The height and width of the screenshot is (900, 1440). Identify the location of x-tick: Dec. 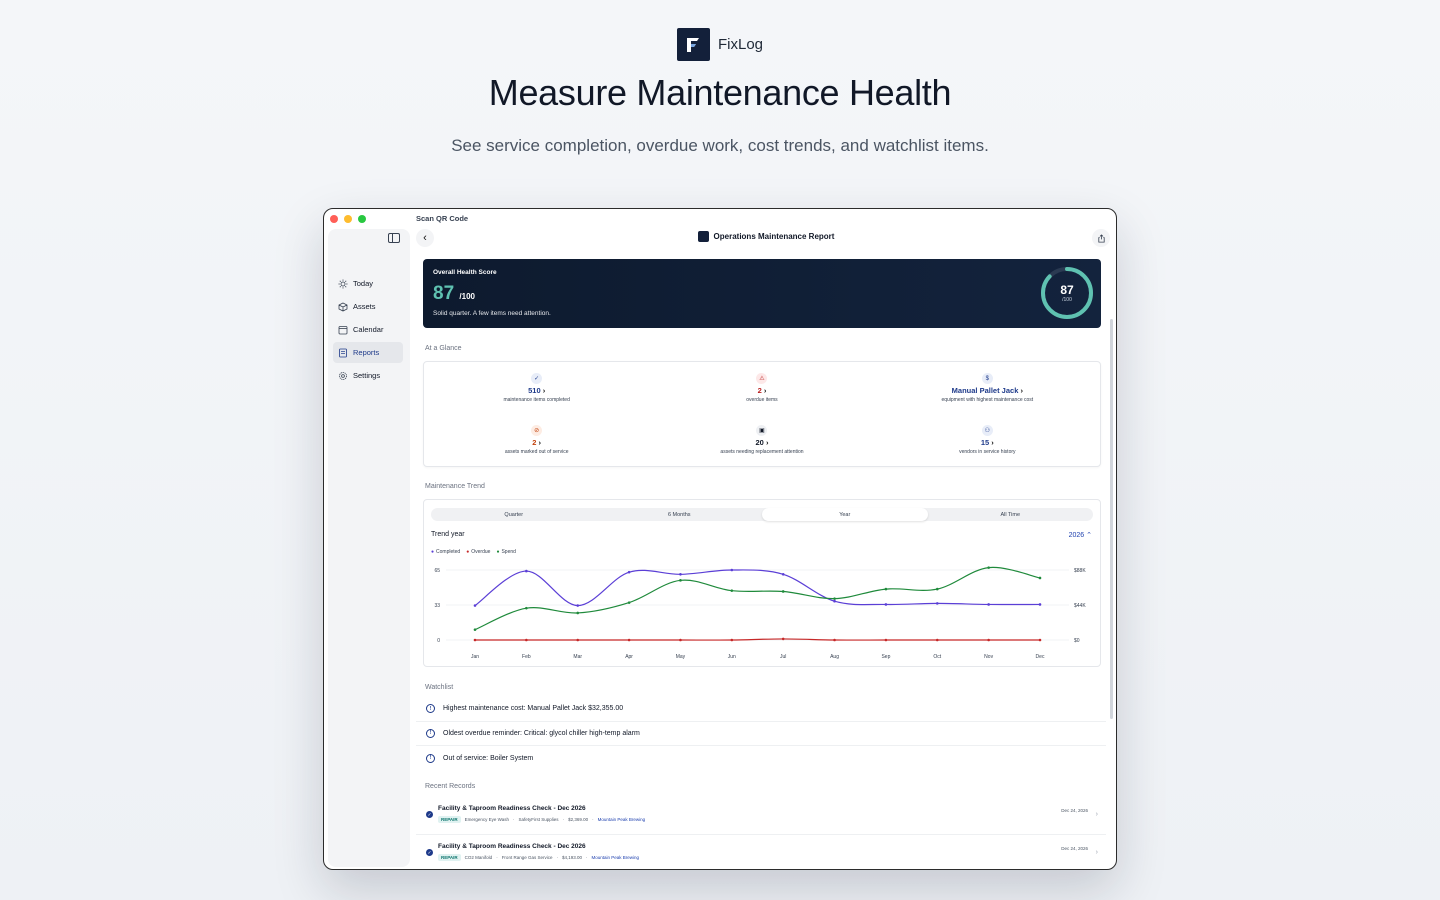
(1040, 657).